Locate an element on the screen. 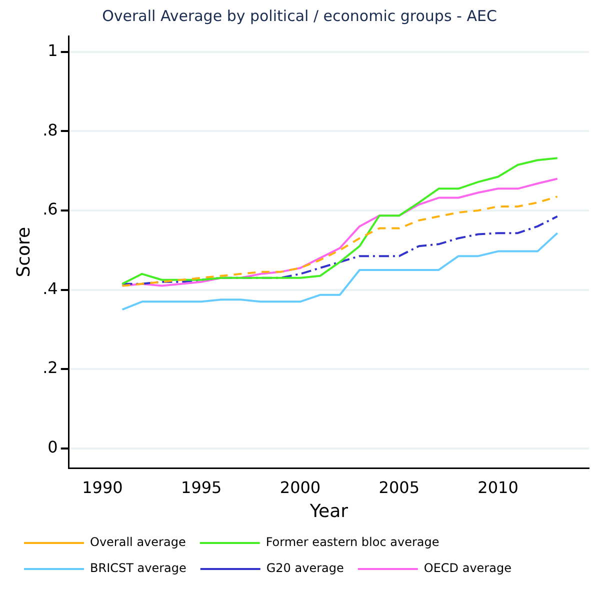 The image size is (591, 589). legend-label: Former eastern bloc average is located at coordinates (353, 542).